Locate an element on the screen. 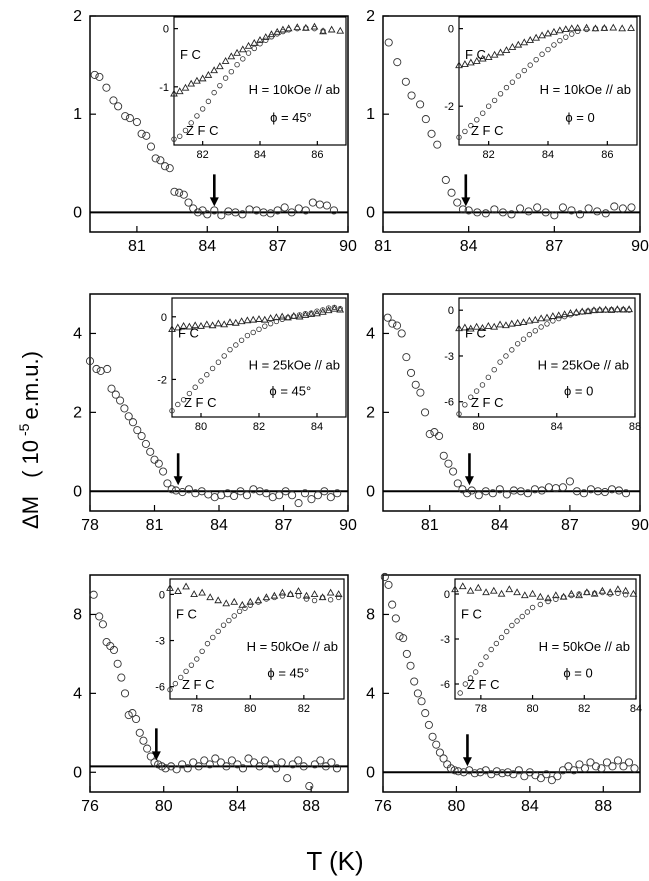  field-label: H = 25kOe // ab is located at coordinates (583, 364).